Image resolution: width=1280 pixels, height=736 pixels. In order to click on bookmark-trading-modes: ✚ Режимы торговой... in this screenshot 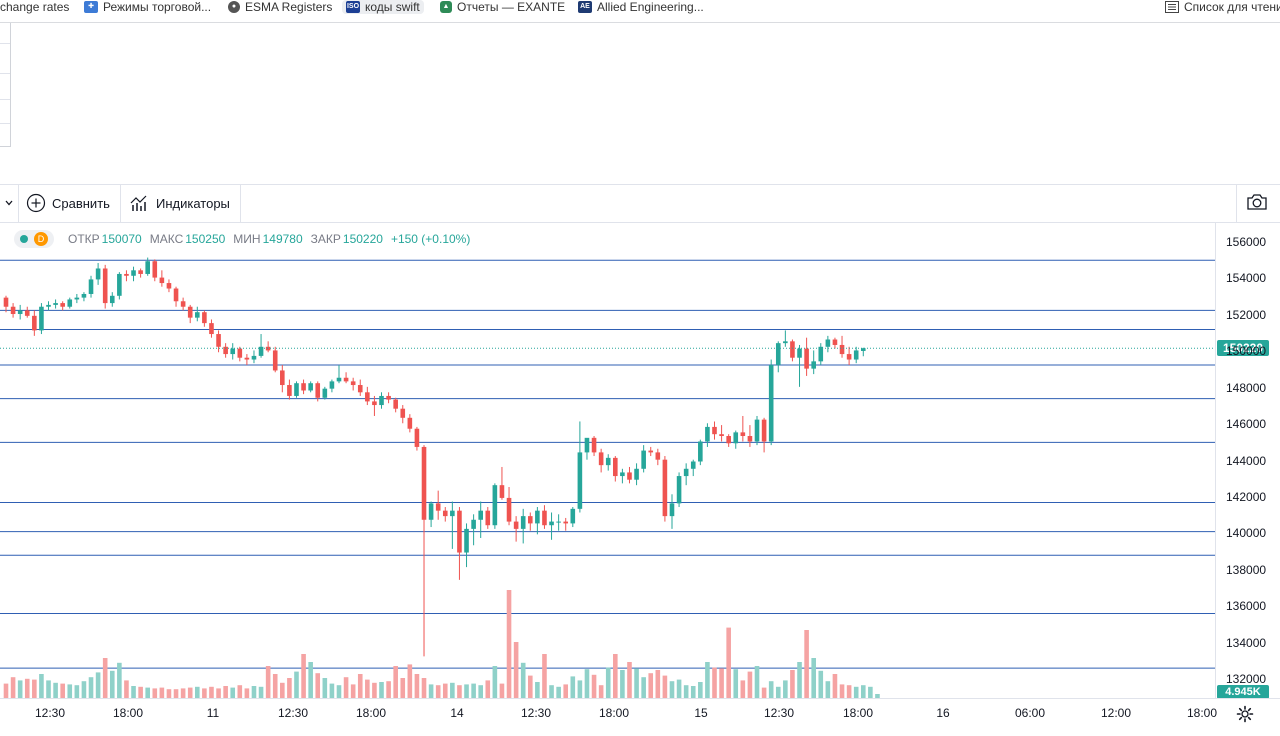, I will do `click(147, 7)`.